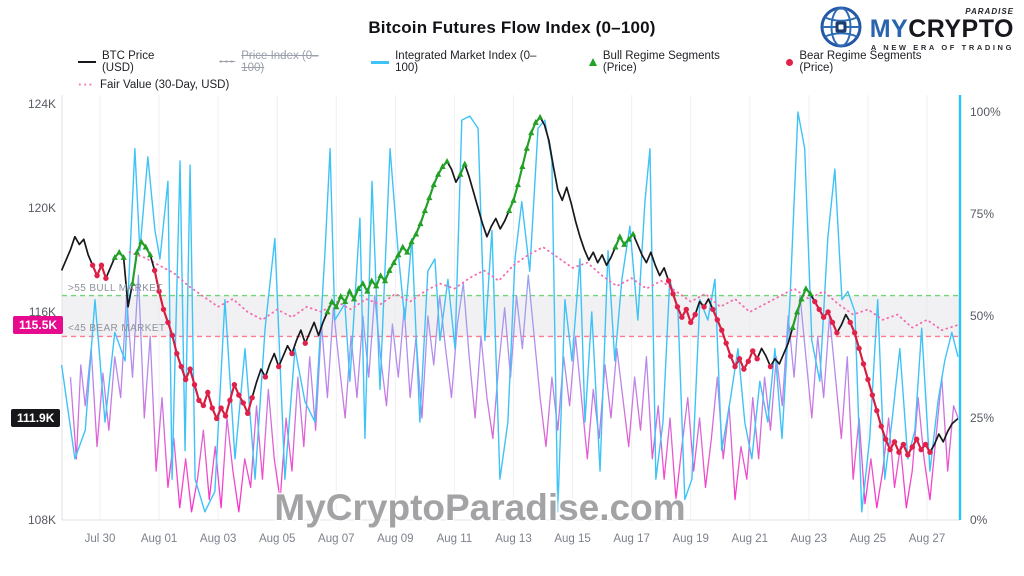 The height and width of the screenshot is (576, 1024). What do you see at coordinates (982, 214) in the screenshot?
I see `index-tick-label: 75%` at bounding box center [982, 214].